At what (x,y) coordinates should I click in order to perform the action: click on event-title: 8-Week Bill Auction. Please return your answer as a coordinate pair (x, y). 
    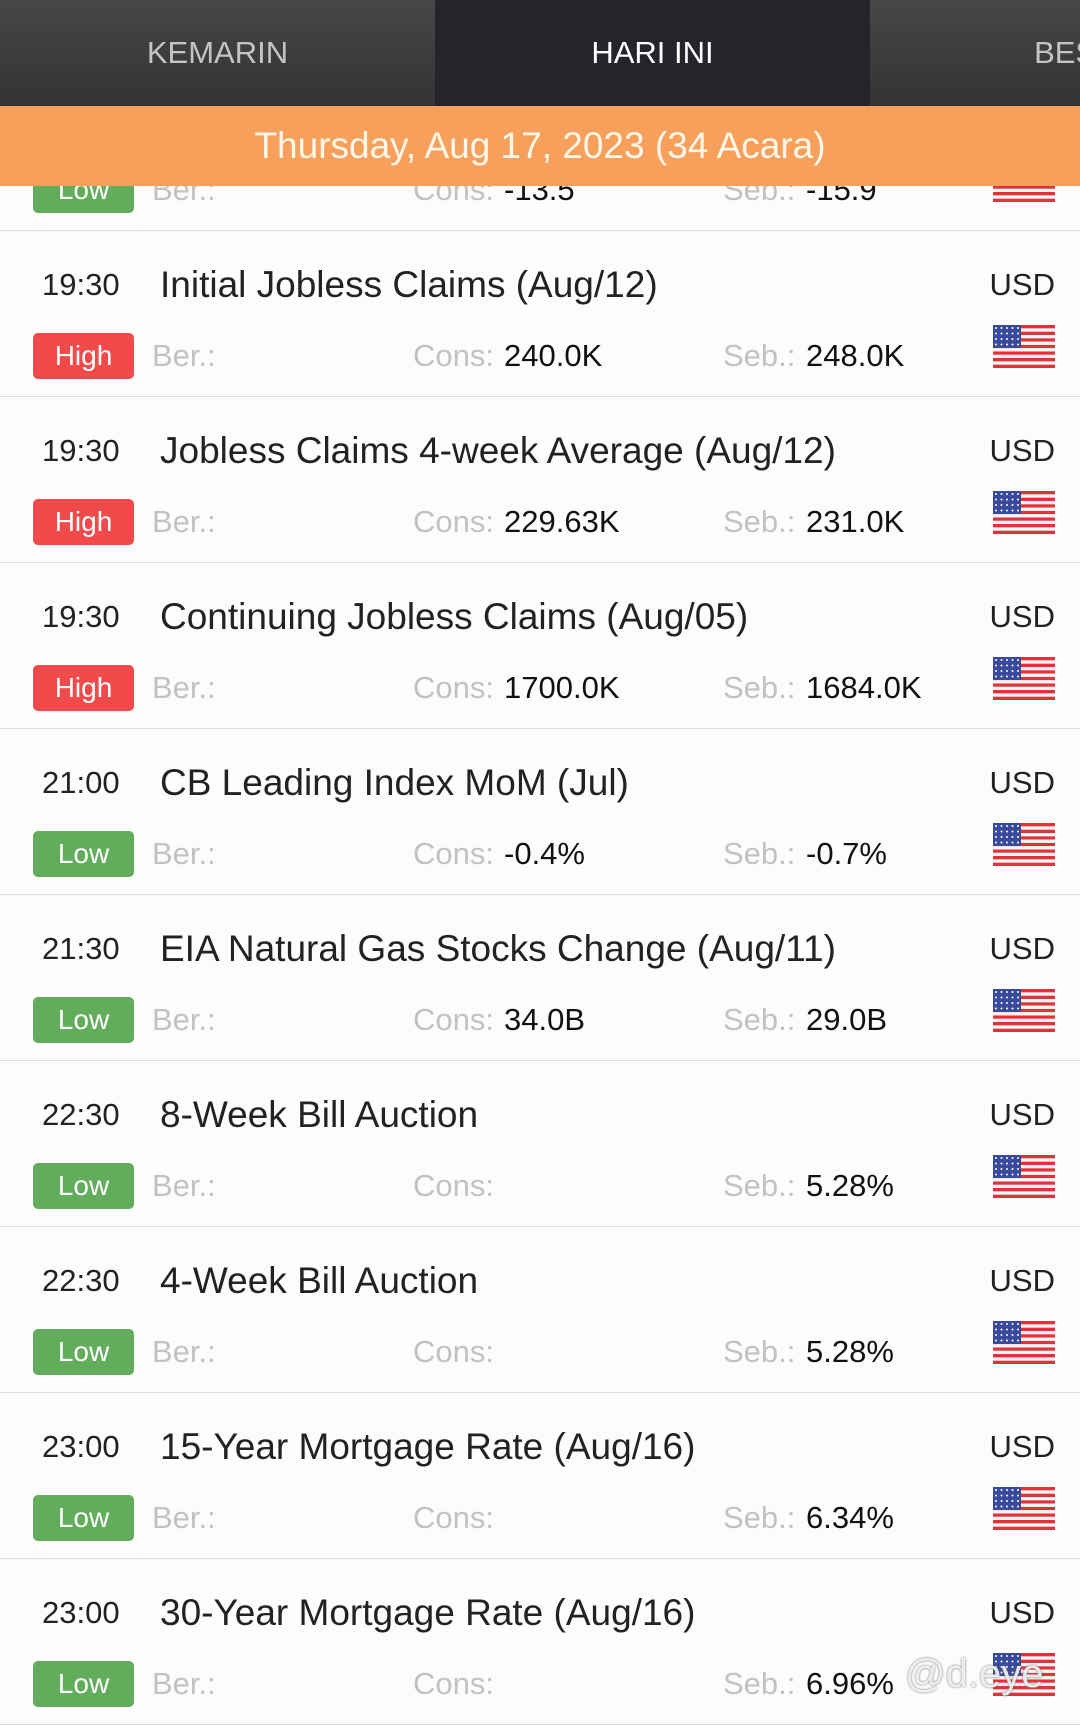
    Looking at the image, I should click on (319, 1114).